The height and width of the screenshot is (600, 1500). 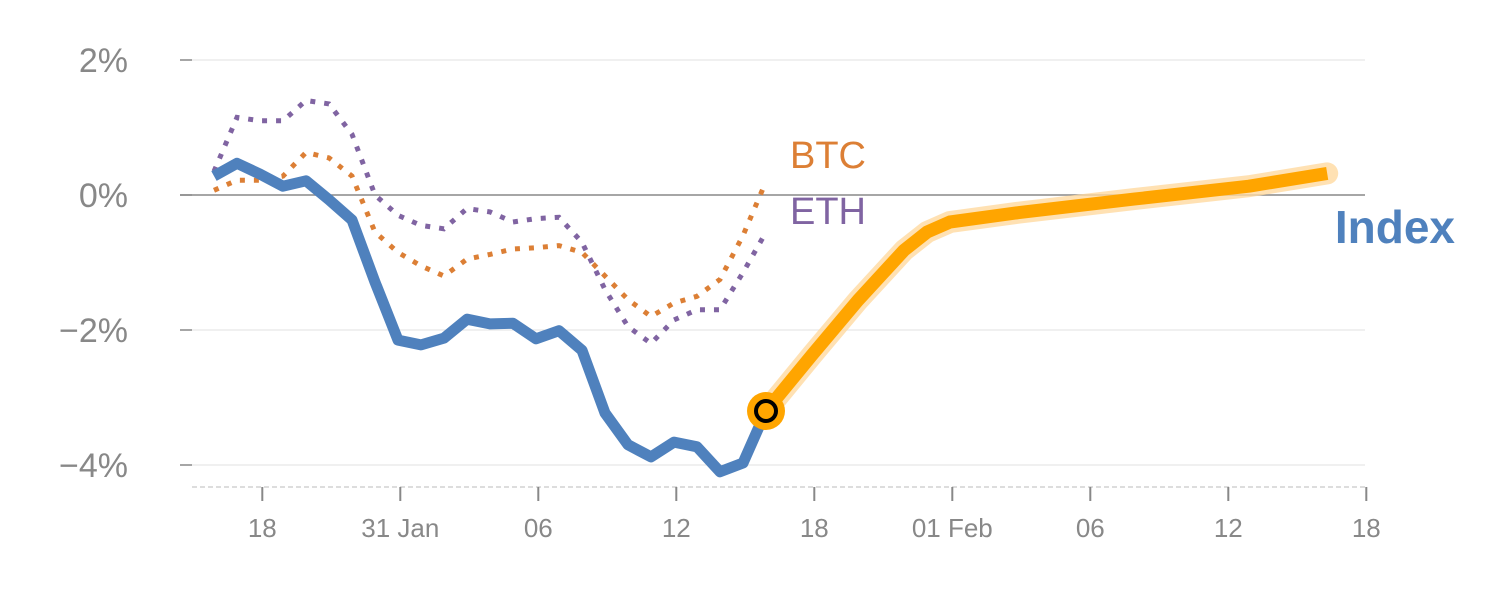 I want to click on y-tick-label: 2%, so click(x=103, y=61).